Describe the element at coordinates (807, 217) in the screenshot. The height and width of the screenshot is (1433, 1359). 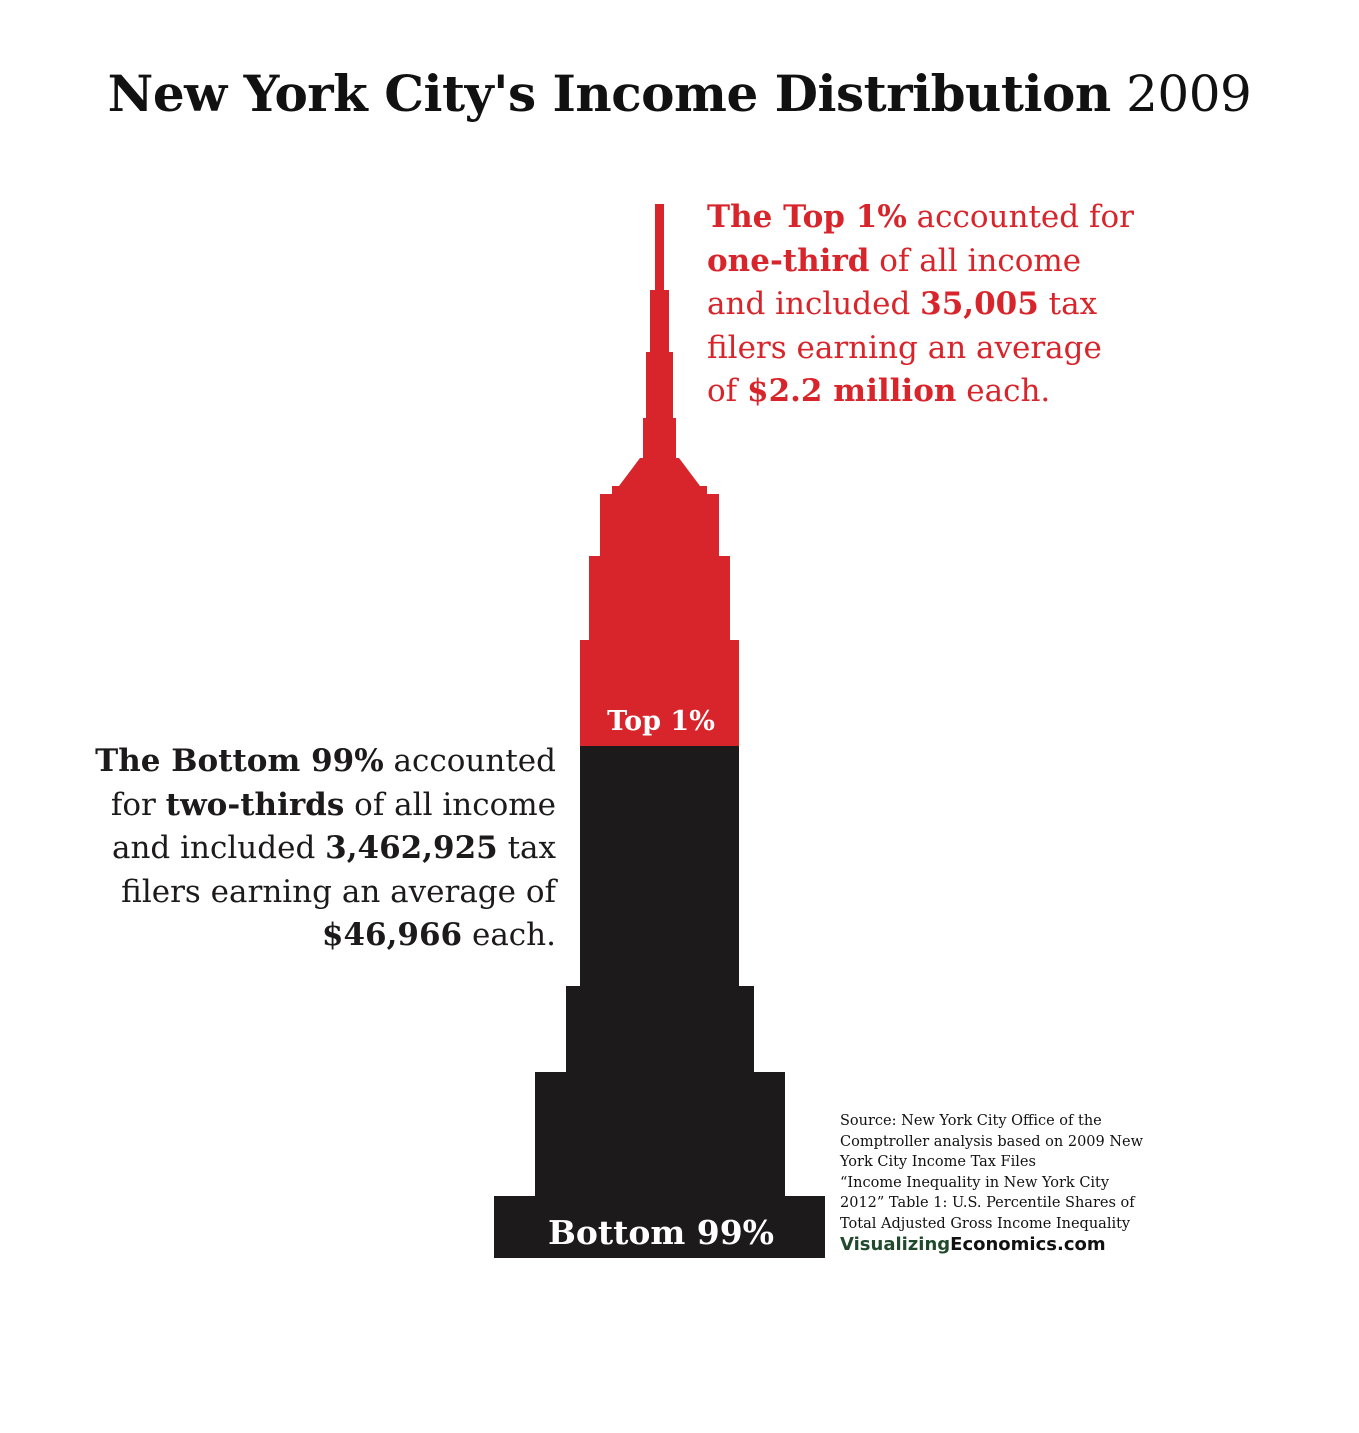
I see `callout-top-bold: The Top 1%` at that location.